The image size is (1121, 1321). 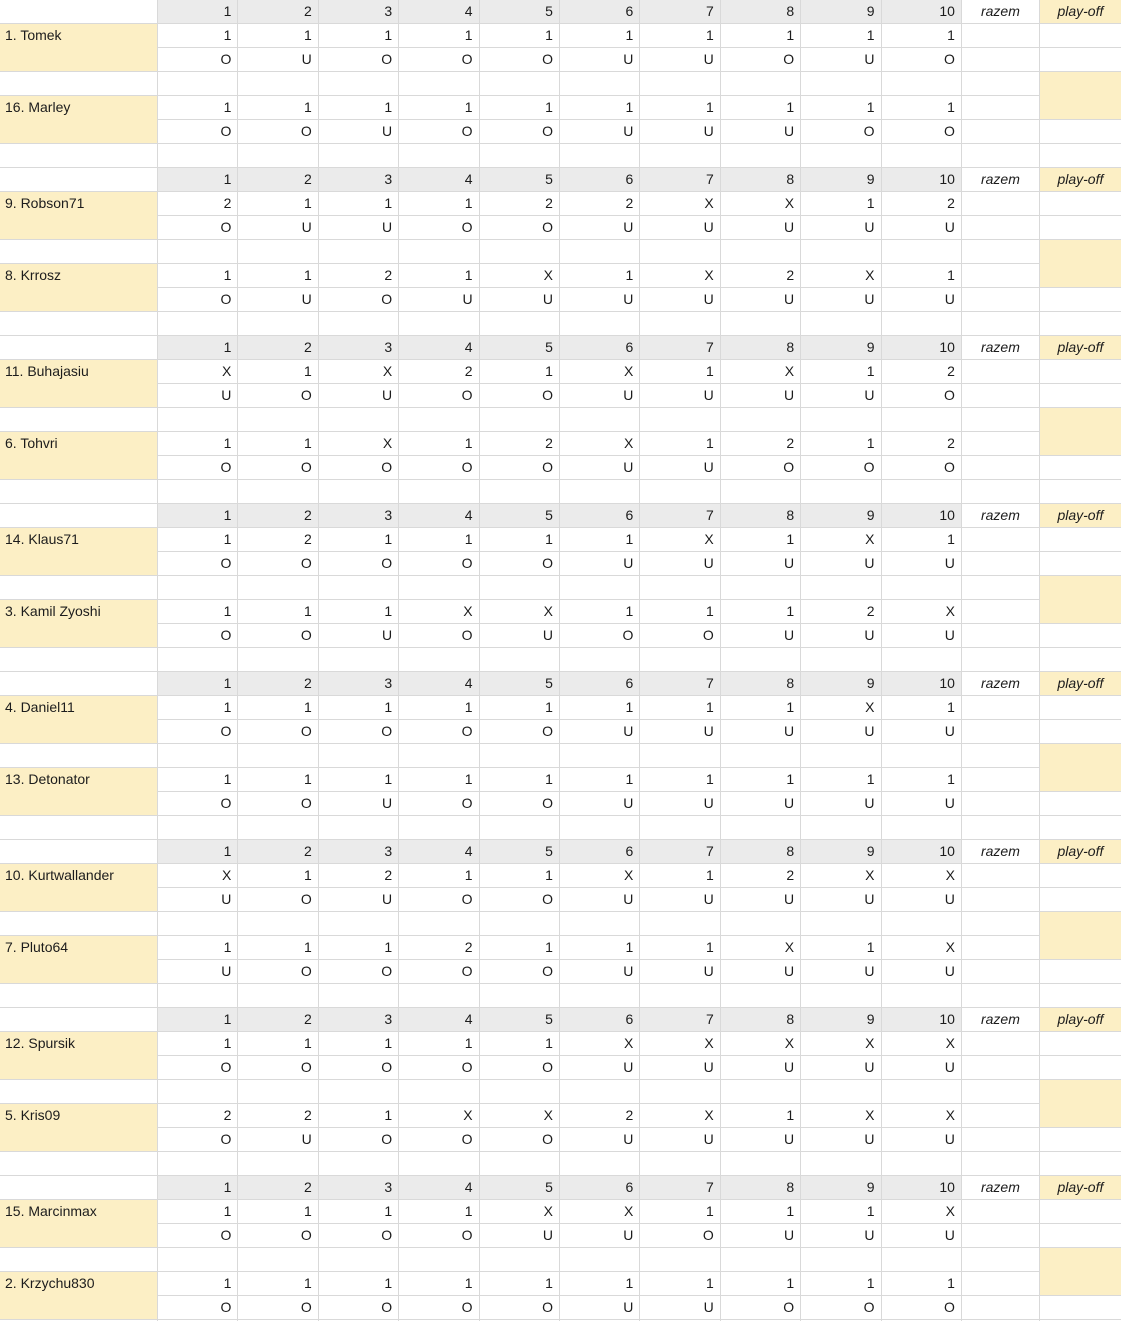 What do you see at coordinates (79, 888) in the screenshot?
I see `player-name-cell: 10. Kurtwallander` at bounding box center [79, 888].